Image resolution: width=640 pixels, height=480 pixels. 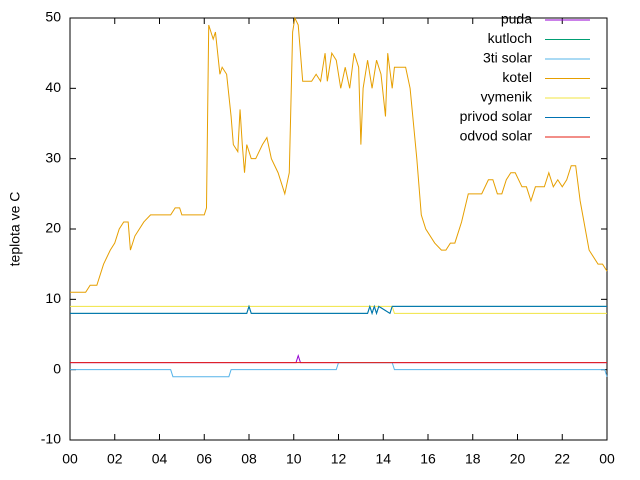 I want to click on legend-label: 3ti solar, so click(x=507, y=58).